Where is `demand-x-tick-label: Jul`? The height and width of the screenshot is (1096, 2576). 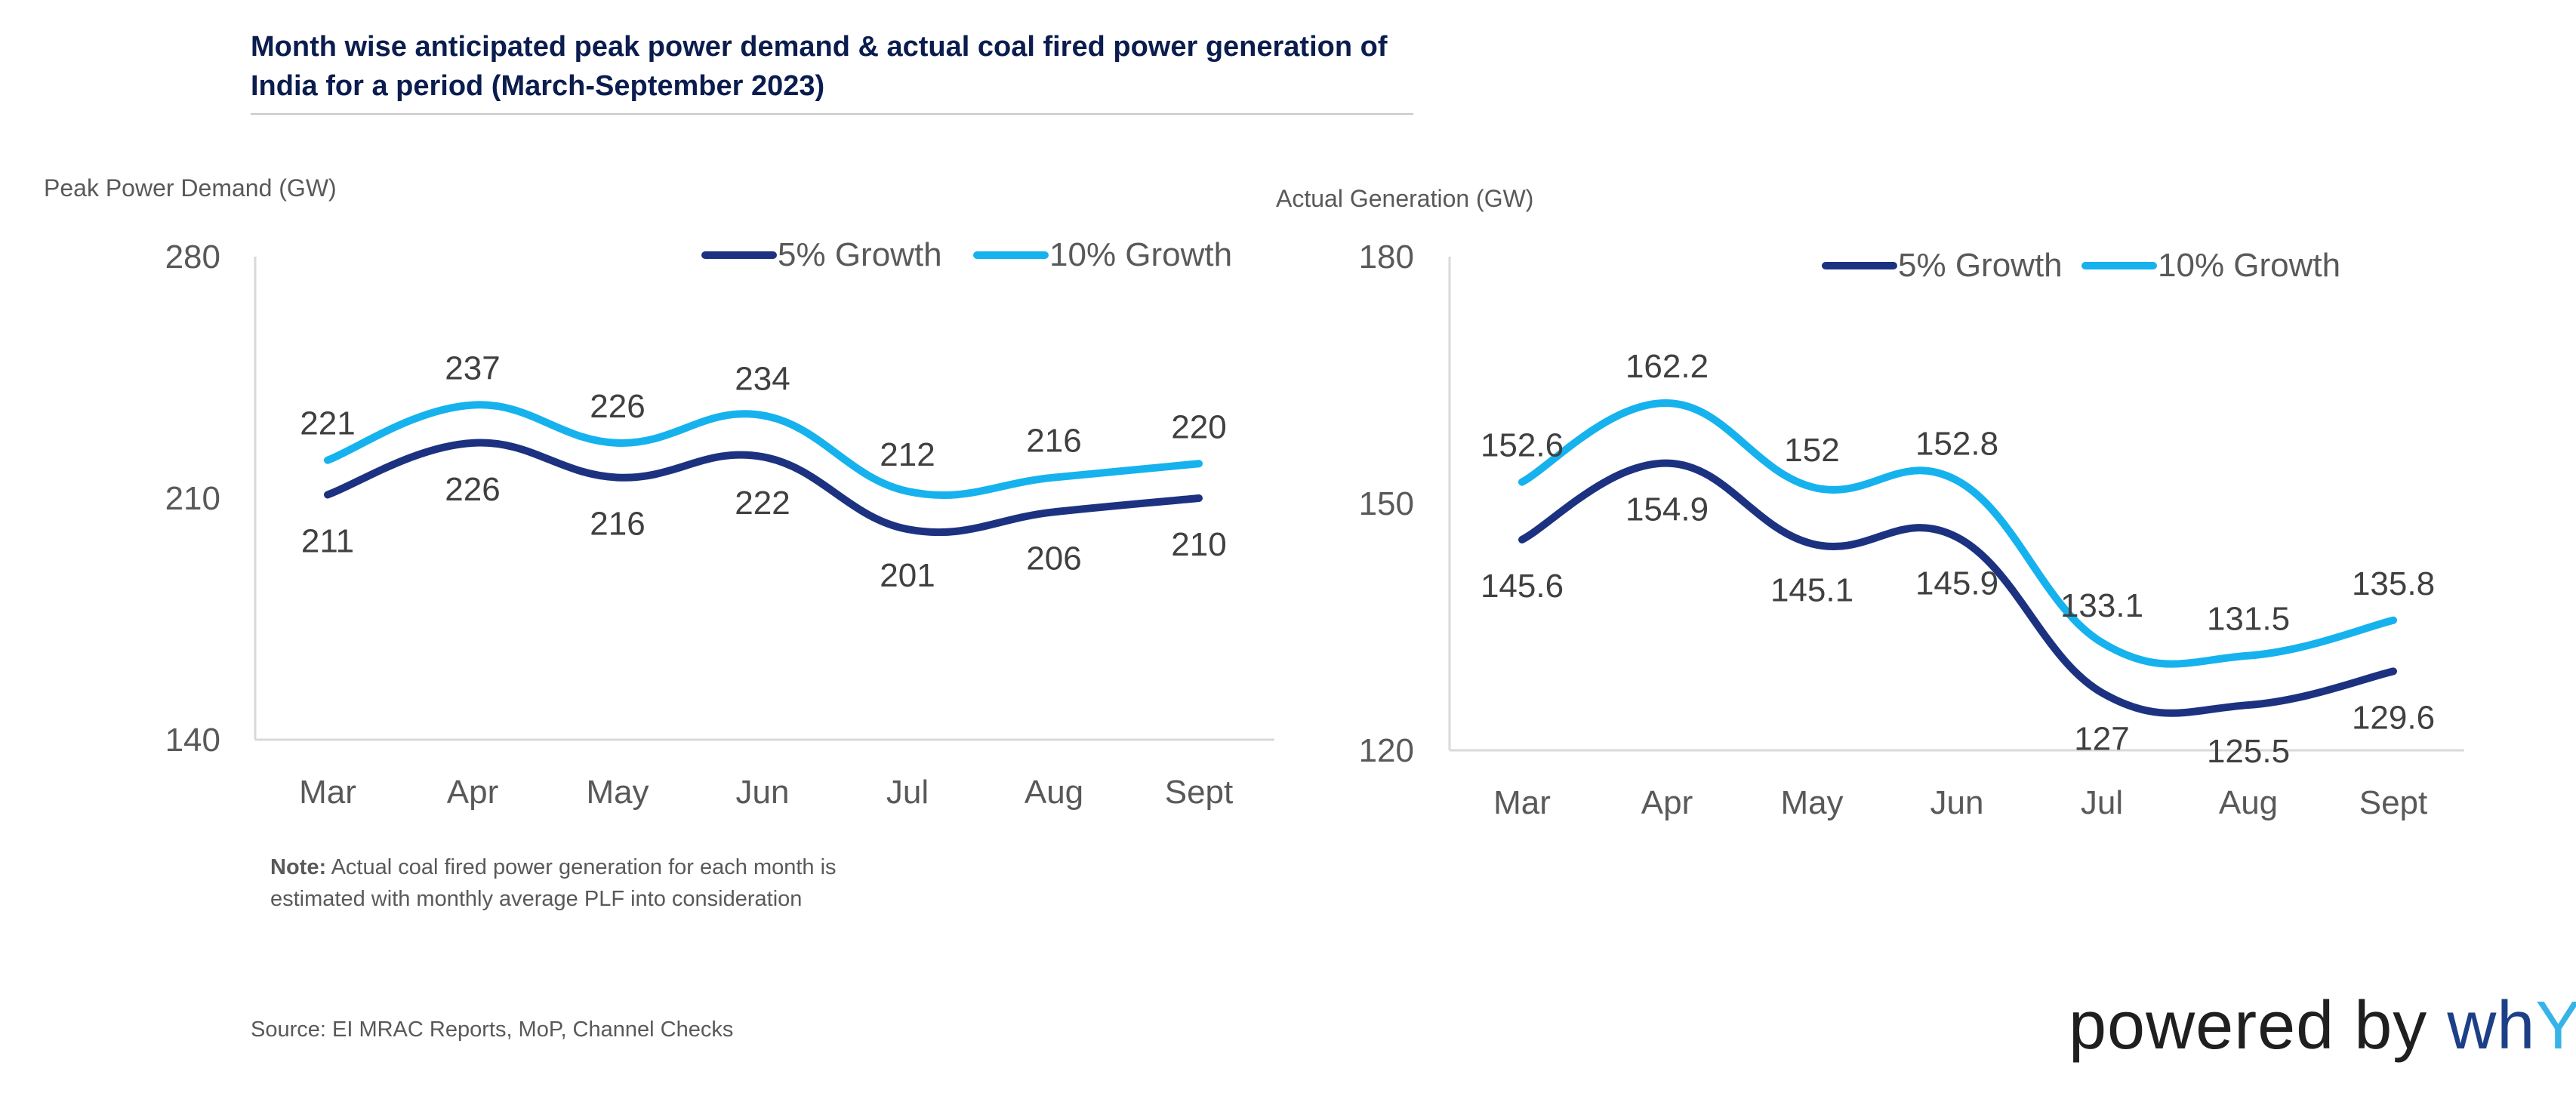 demand-x-tick-label: Jul is located at coordinates (907, 792).